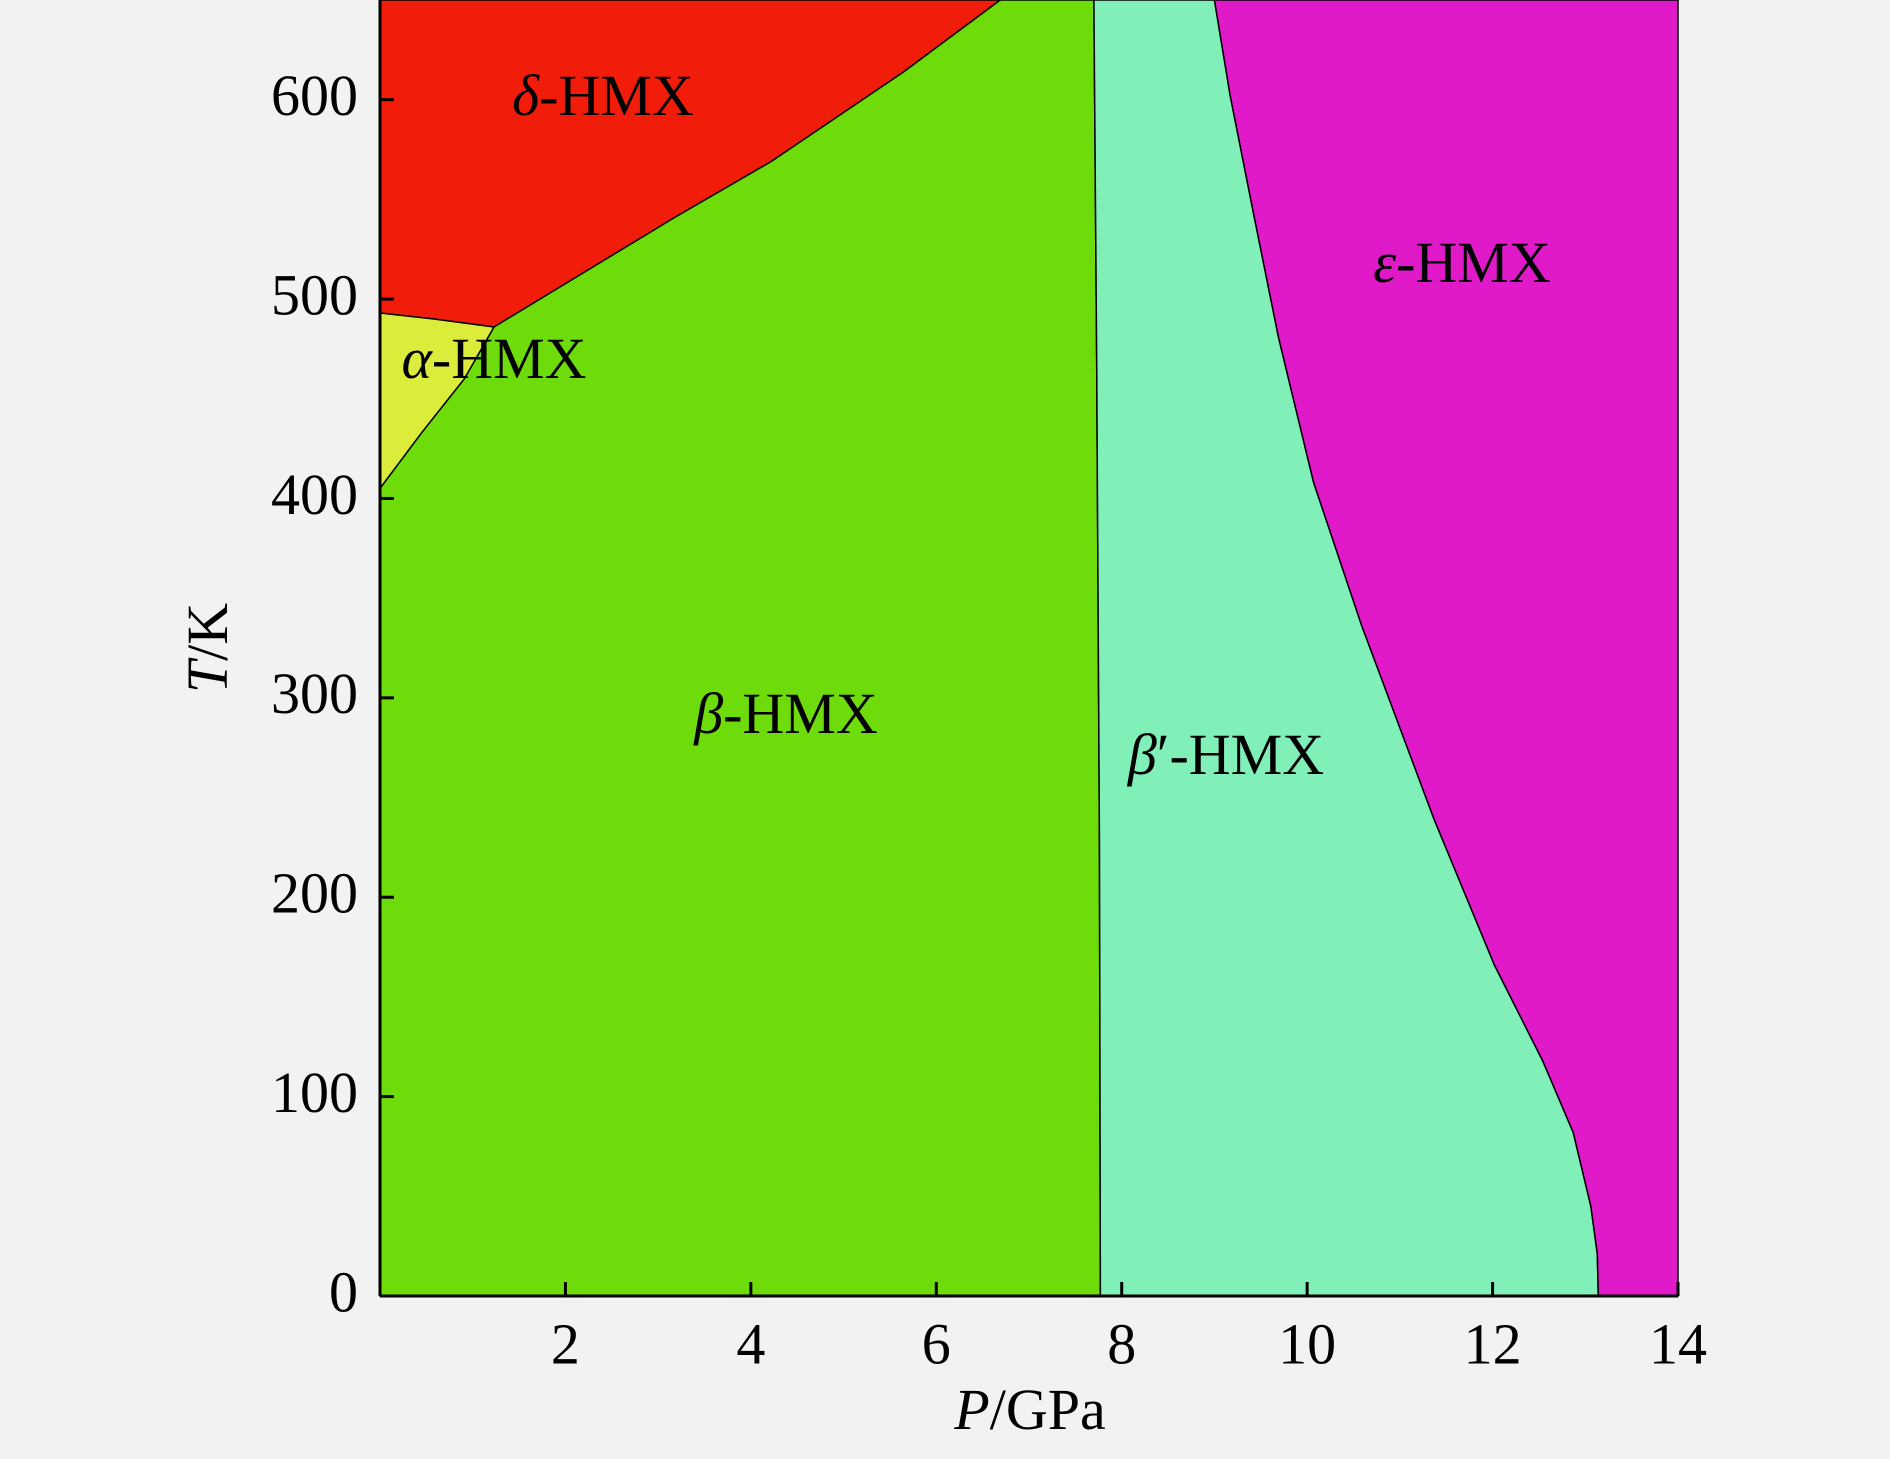 The image size is (1890, 1459). Describe the element at coordinates (314, 693) in the screenshot. I see `y-tick-label: 300` at that location.